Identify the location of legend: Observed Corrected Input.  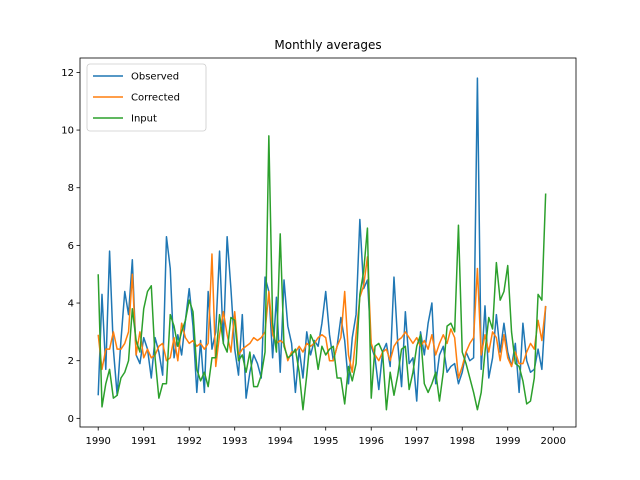
(146, 97).